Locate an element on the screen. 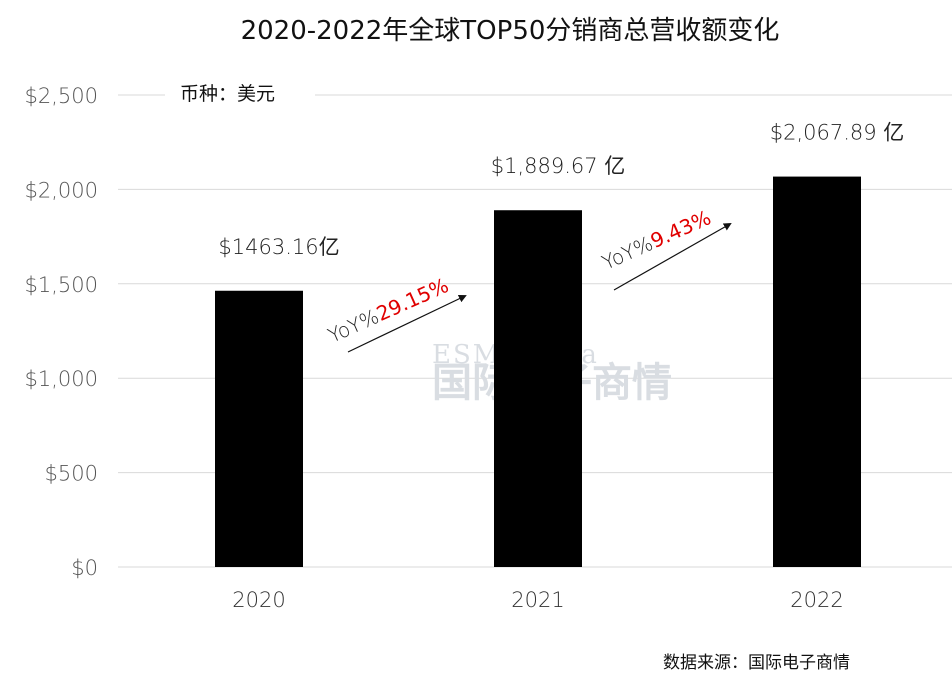 The image size is (952, 692). unit-note-background is located at coordinates (240, 94).